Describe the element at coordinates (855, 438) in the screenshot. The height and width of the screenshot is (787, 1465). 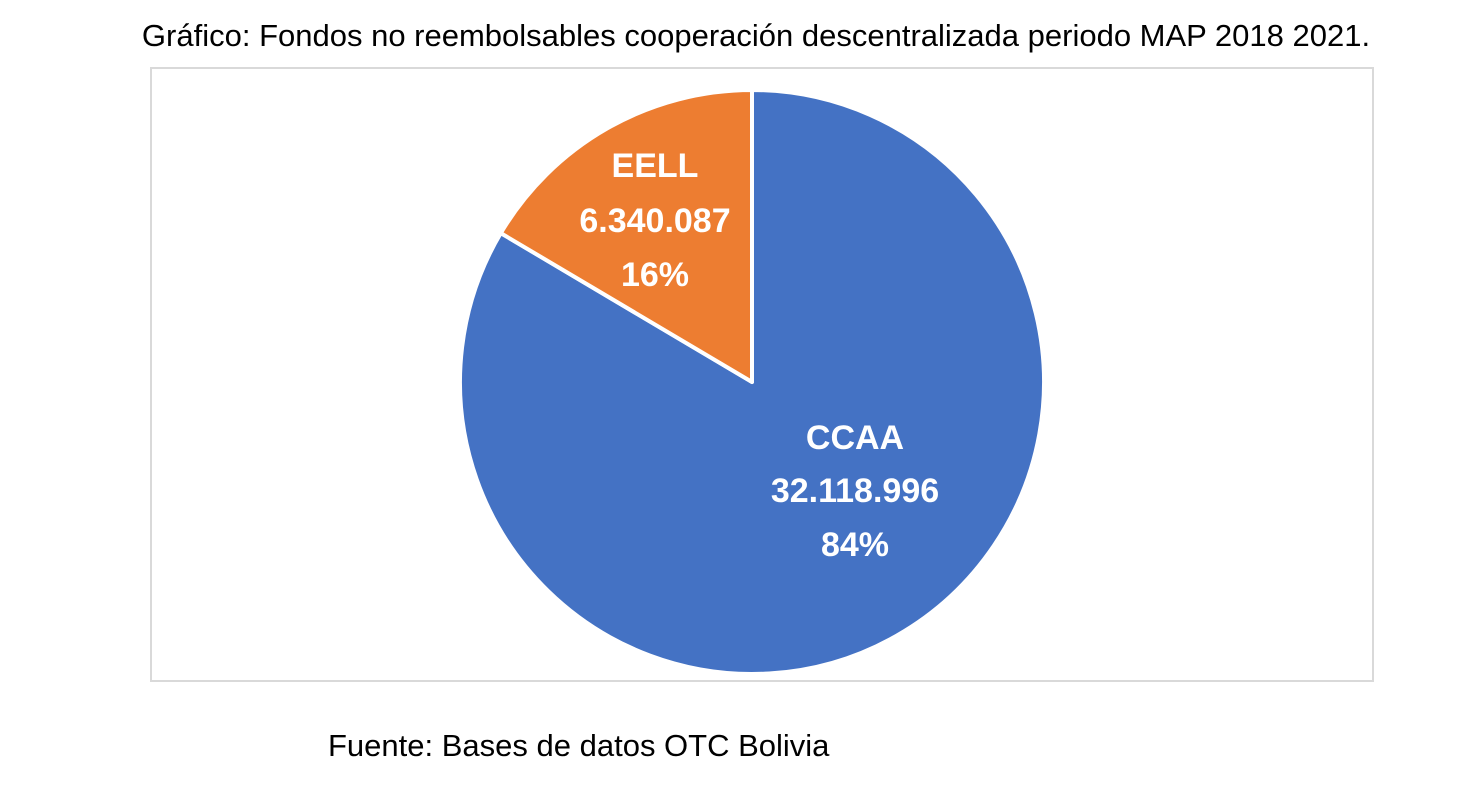
I see `slice-label-ccaa-name: CCAA` at that location.